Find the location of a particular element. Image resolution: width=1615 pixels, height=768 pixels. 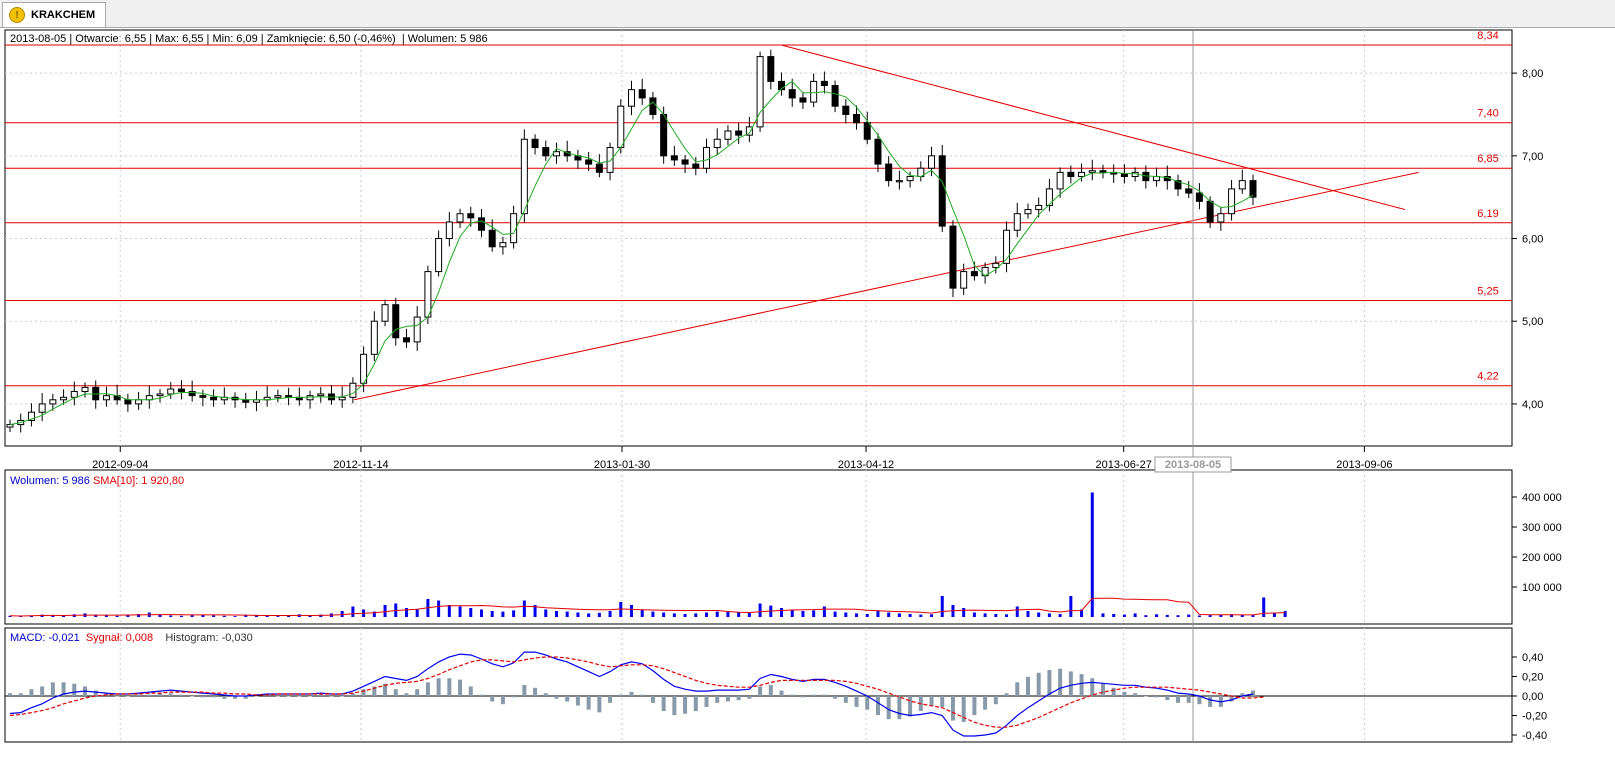

info-date: 2013-08-05 is located at coordinates (38, 39).